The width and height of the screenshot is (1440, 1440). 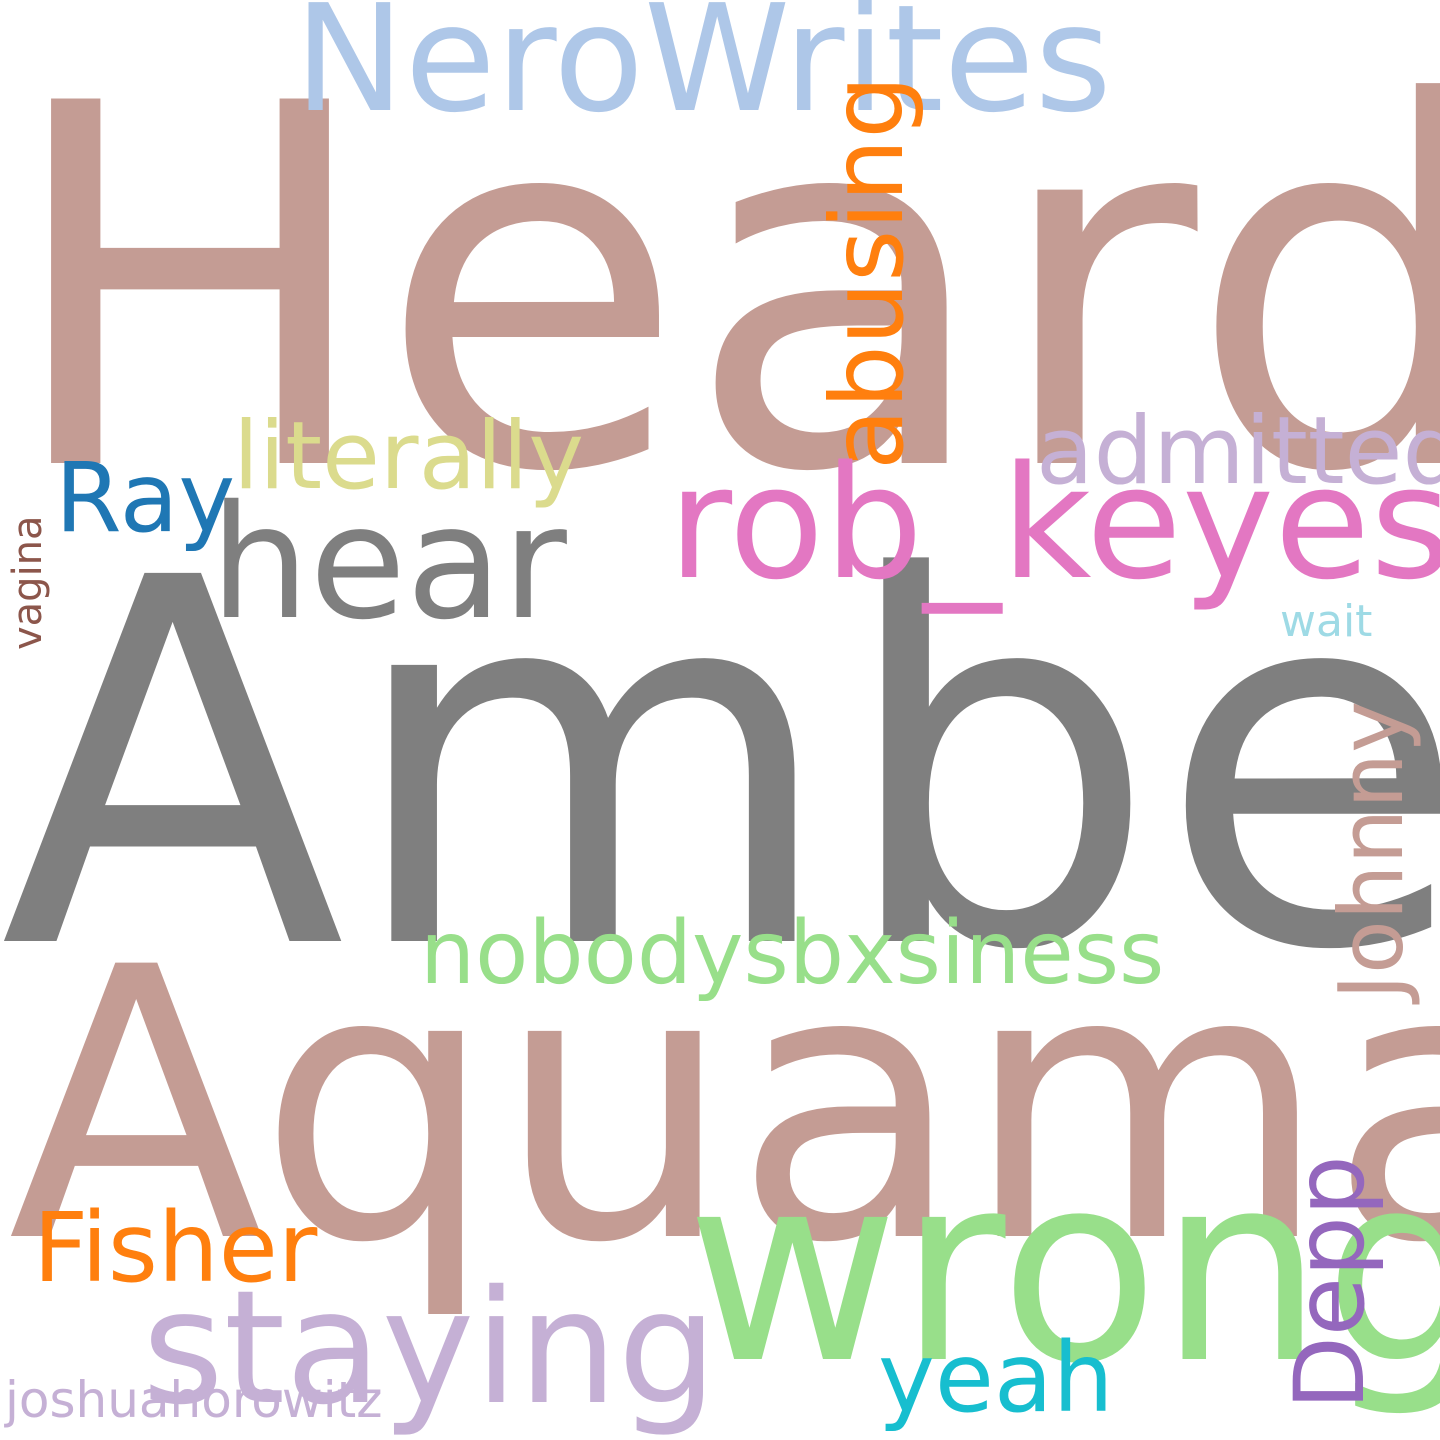 I want to click on word-staying: staying, so click(x=430, y=1348).